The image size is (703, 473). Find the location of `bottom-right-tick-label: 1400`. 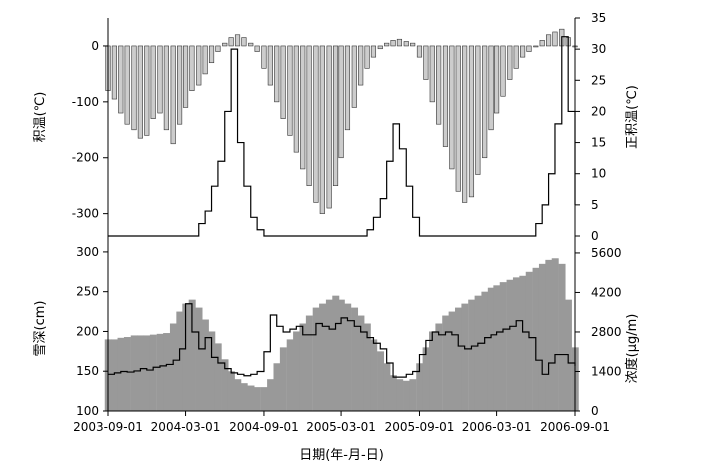

bottom-right-tick-label: 1400 is located at coordinates (606, 371).